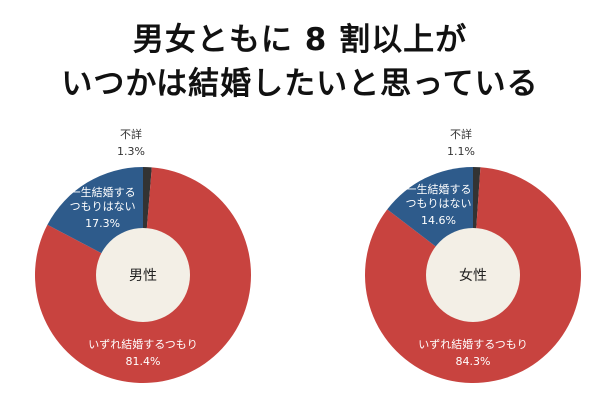 The width and height of the screenshot is (600, 400). What do you see at coordinates (143, 361) in the screenshot?
I see `value-label: 81.4%` at bounding box center [143, 361].